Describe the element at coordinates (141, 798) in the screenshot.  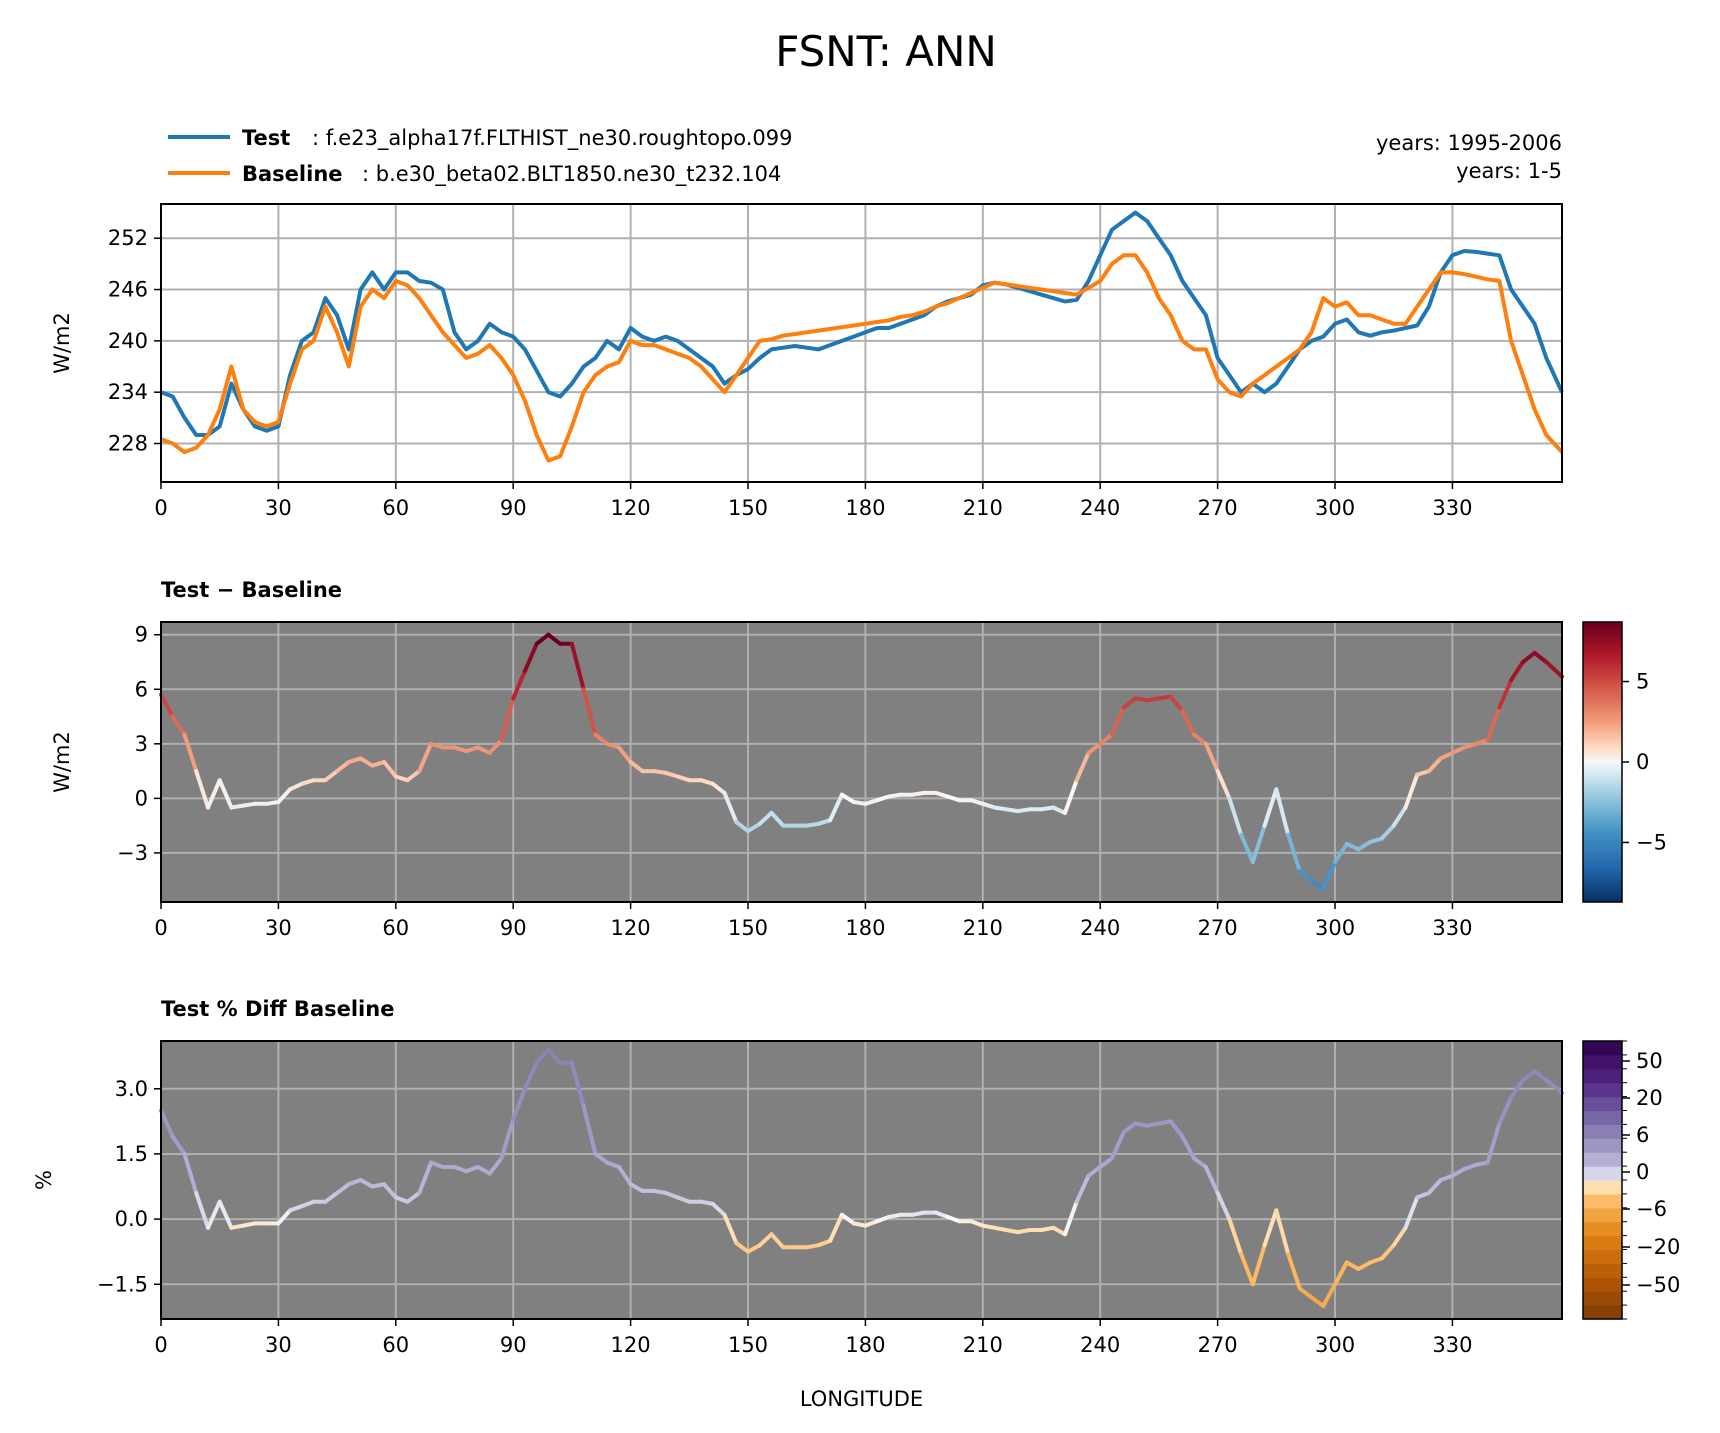
I see `y-tick-label: 0` at that location.